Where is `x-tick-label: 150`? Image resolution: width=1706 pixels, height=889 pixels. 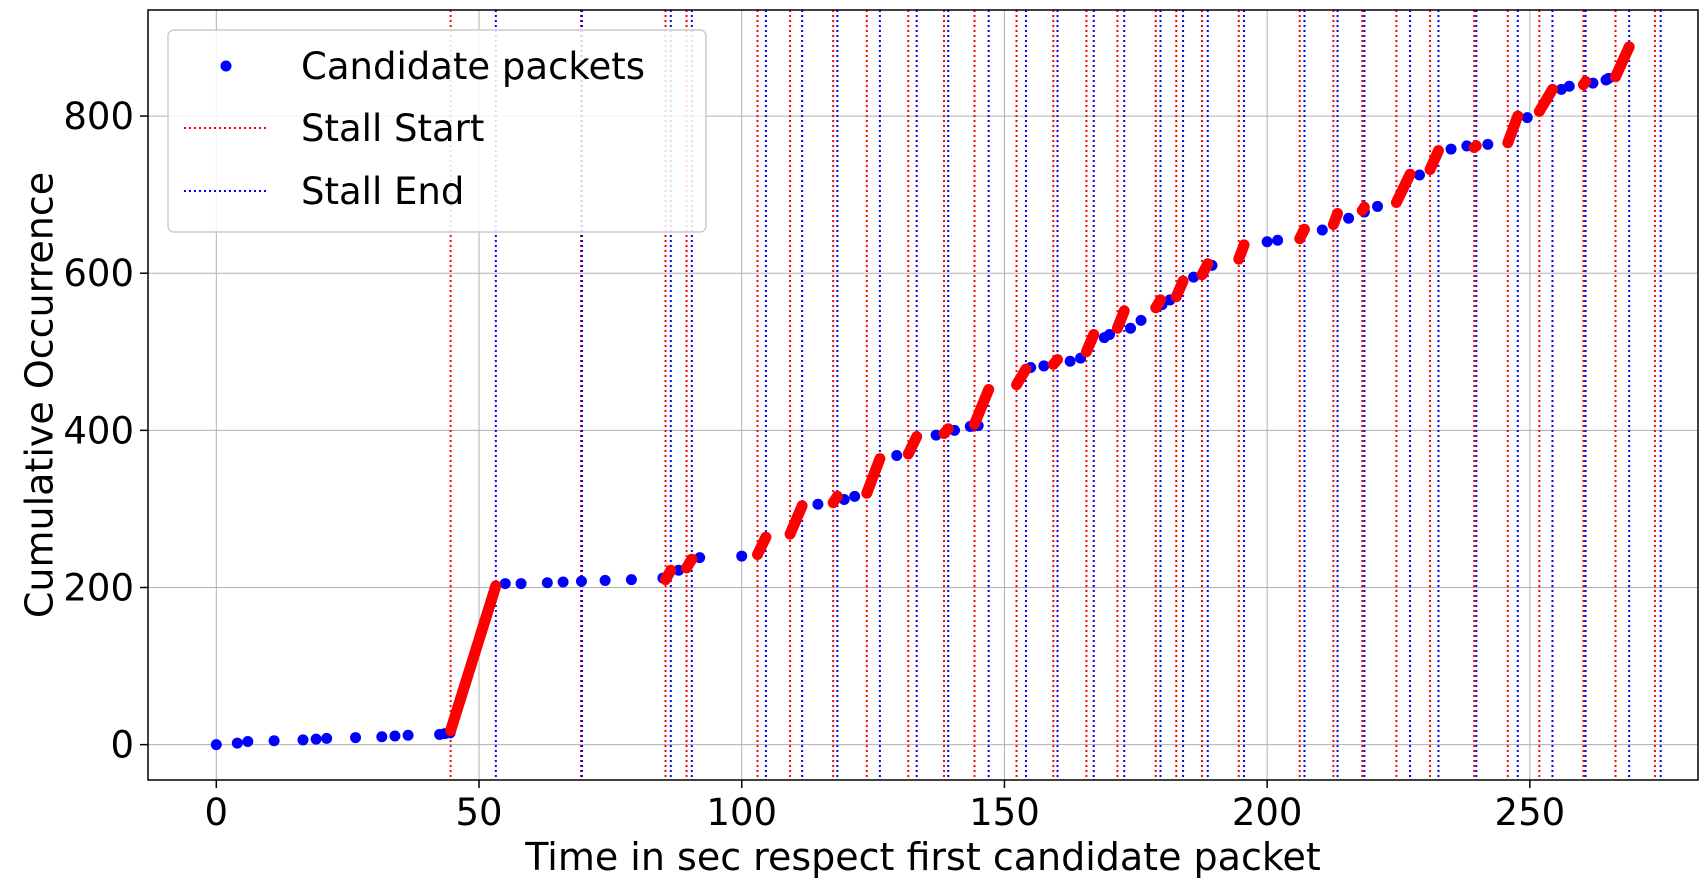
x-tick-label: 150 is located at coordinates (1004, 812).